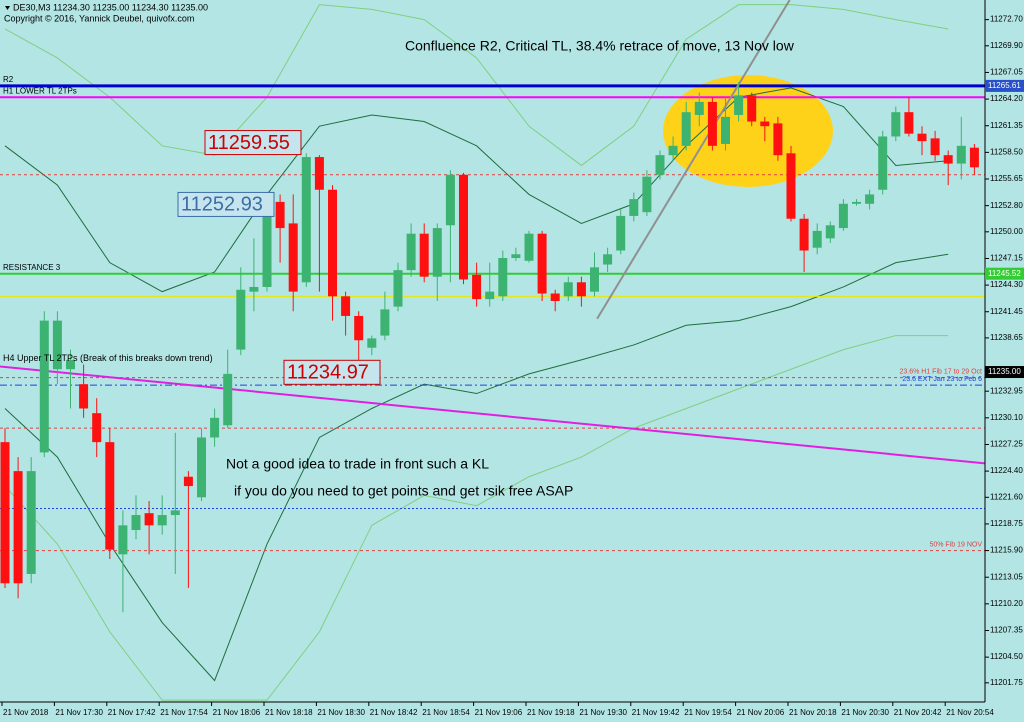 The image size is (1024, 722). Describe the element at coordinates (328, 373) in the screenshot. I see `price-label: 11234.97` at that location.